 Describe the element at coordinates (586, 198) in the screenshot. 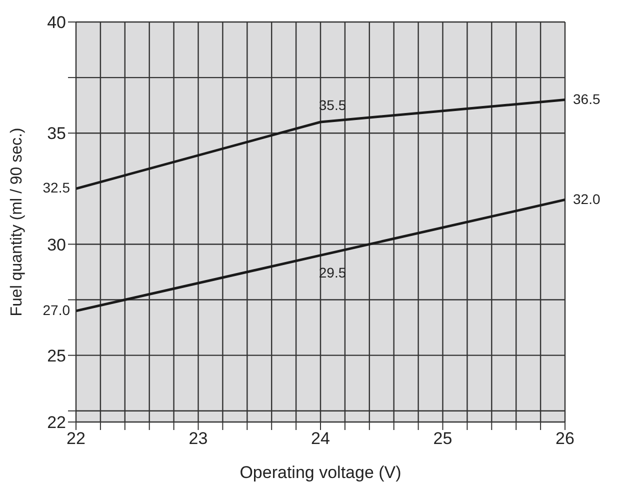

I see `data-label: 32.0` at that location.